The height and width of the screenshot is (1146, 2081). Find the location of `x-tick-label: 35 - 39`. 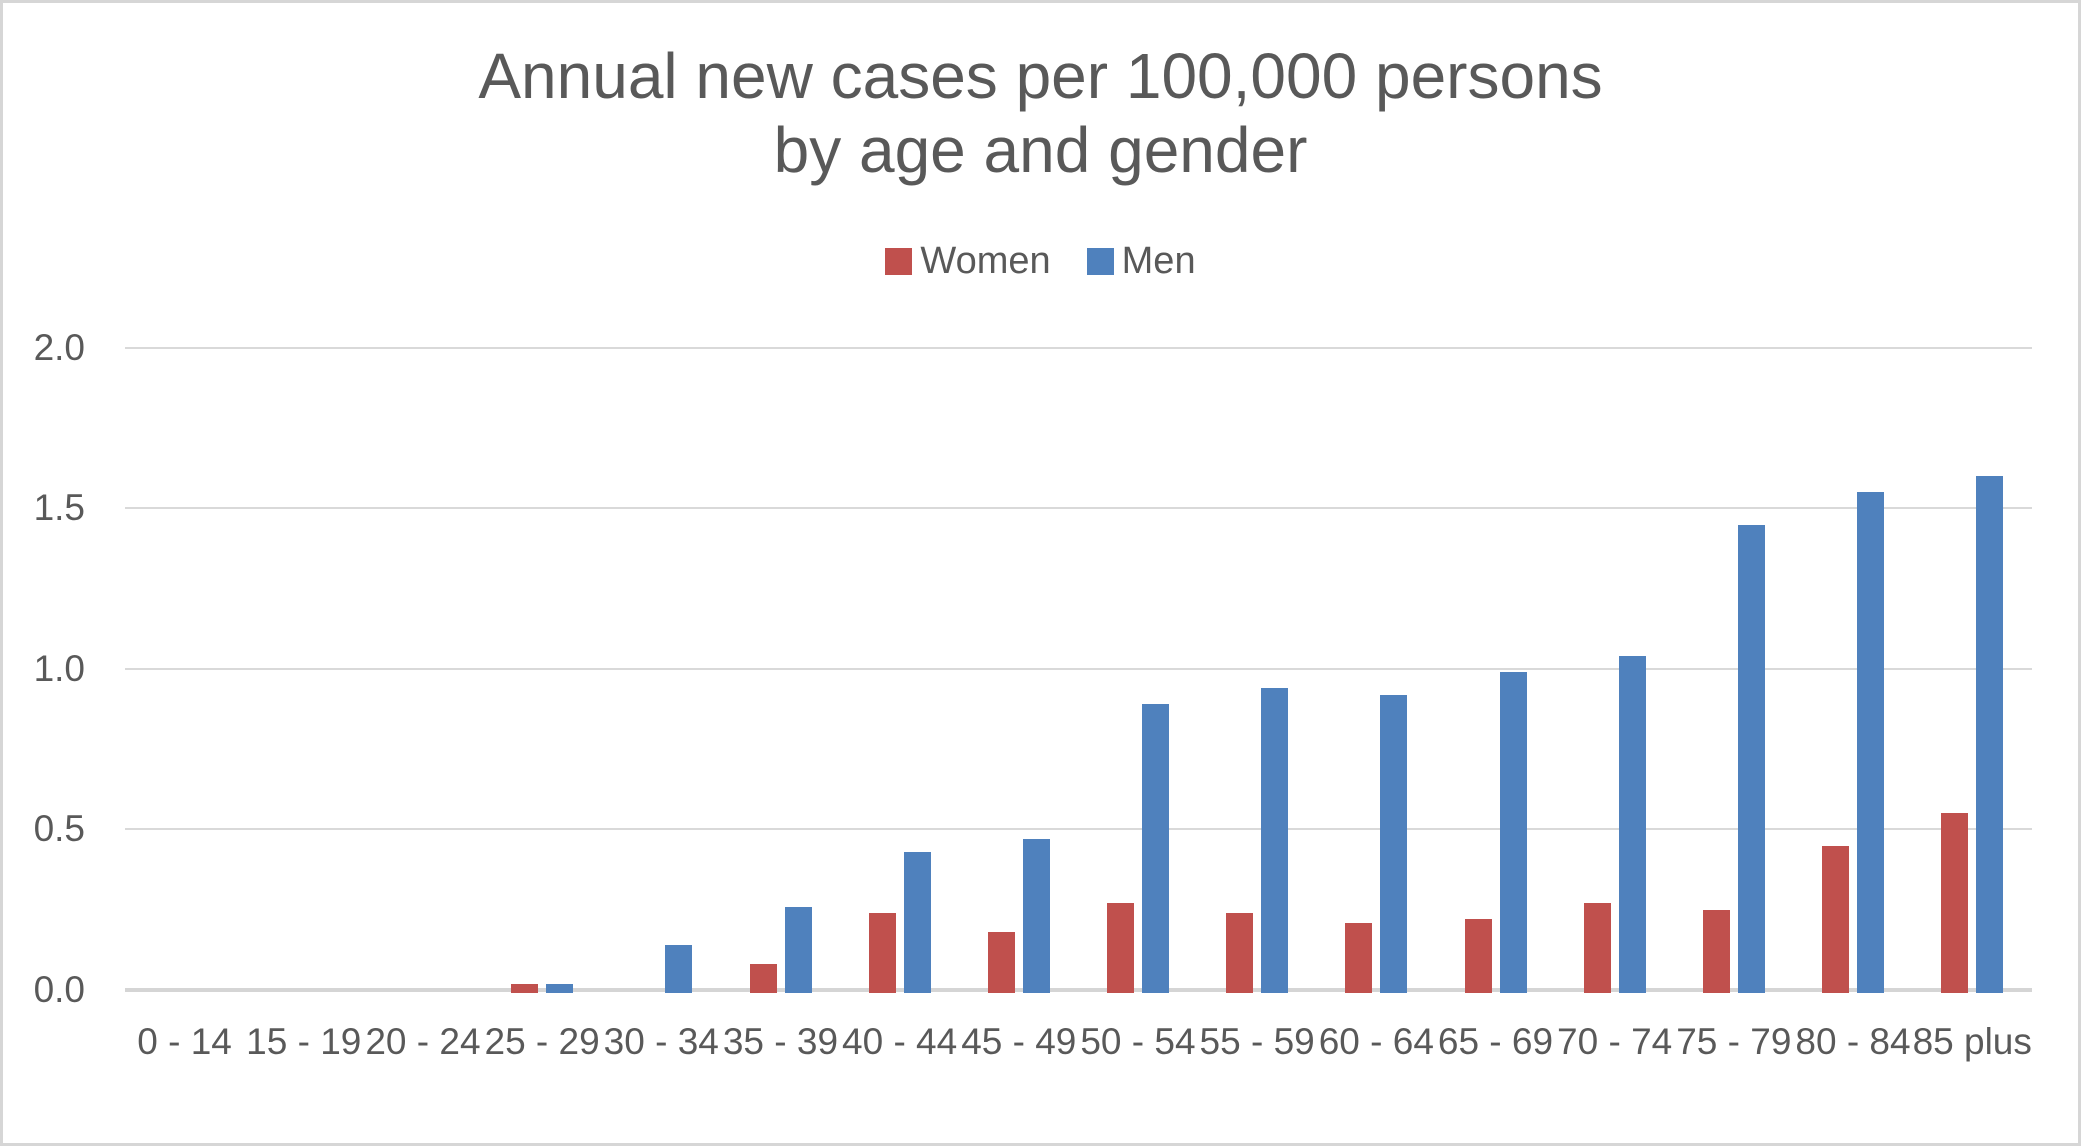

x-tick-label: 35 - 39 is located at coordinates (780, 1041).